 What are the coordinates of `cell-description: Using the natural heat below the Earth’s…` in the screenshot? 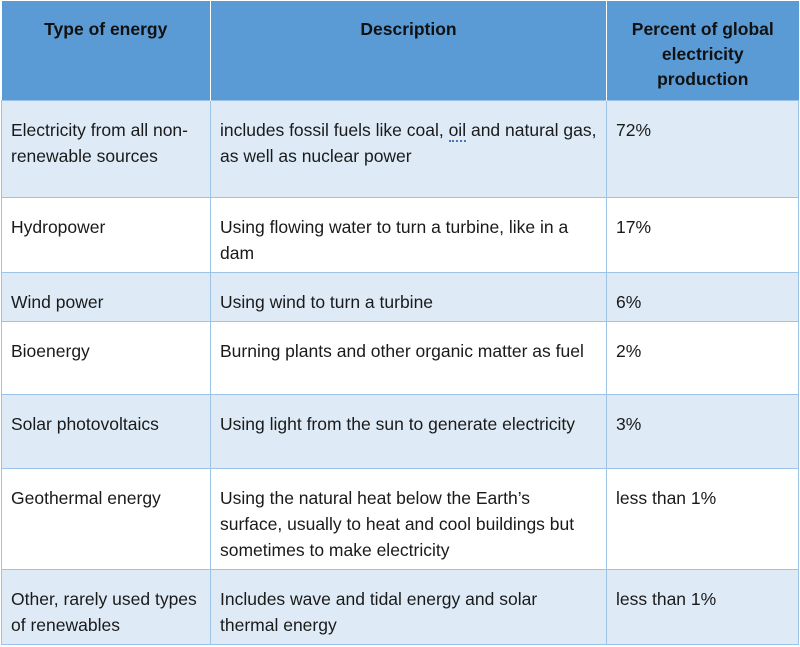 It's located at (408, 519).